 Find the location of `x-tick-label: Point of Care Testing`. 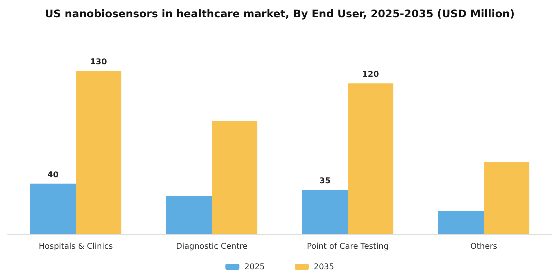

x-tick-label: Point of Care Testing is located at coordinates (348, 246).